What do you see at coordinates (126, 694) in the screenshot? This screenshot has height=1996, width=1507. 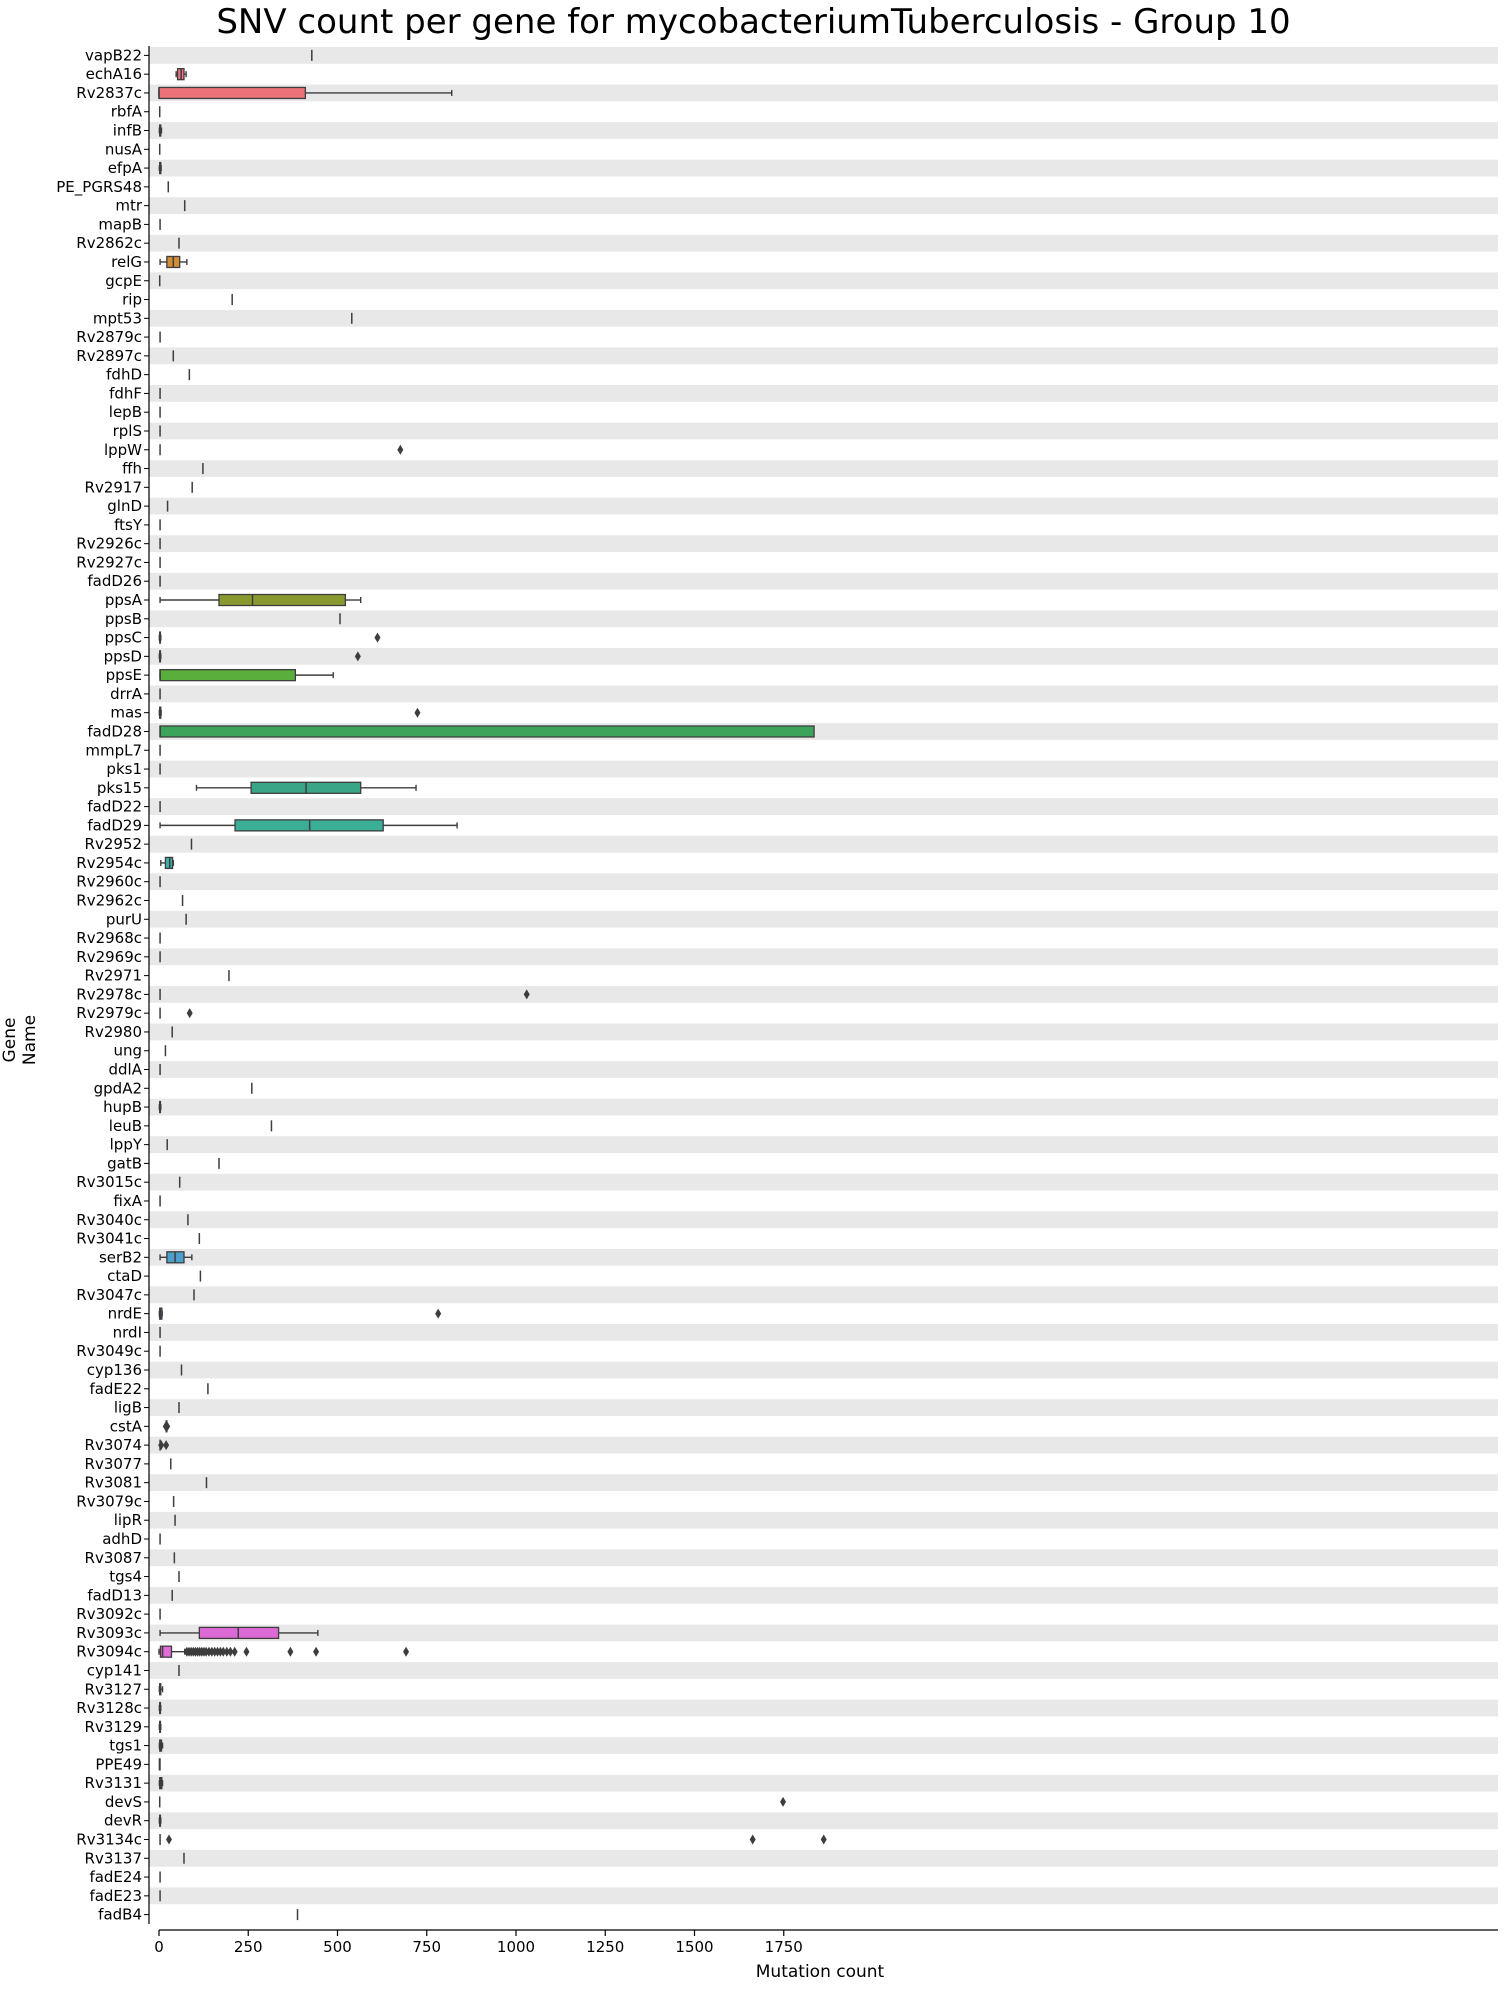 I see `gene-label: drrA` at bounding box center [126, 694].